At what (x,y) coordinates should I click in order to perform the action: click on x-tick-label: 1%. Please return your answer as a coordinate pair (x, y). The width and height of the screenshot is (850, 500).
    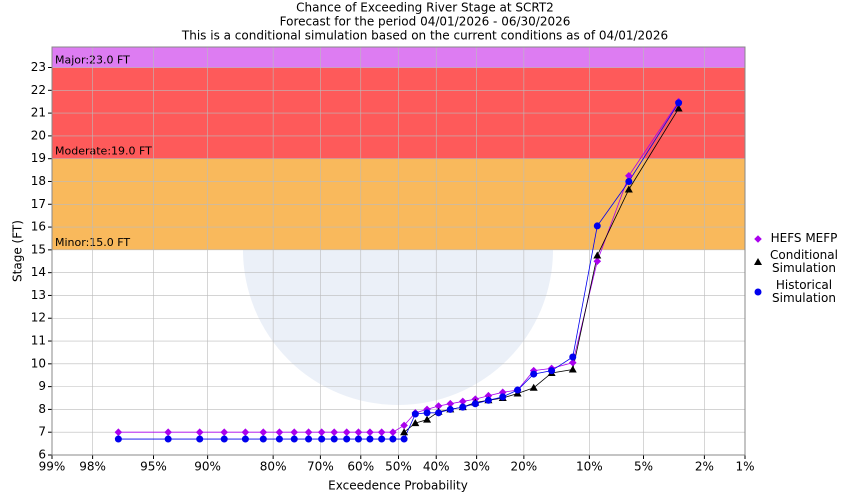
    Looking at the image, I should click on (744, 467).